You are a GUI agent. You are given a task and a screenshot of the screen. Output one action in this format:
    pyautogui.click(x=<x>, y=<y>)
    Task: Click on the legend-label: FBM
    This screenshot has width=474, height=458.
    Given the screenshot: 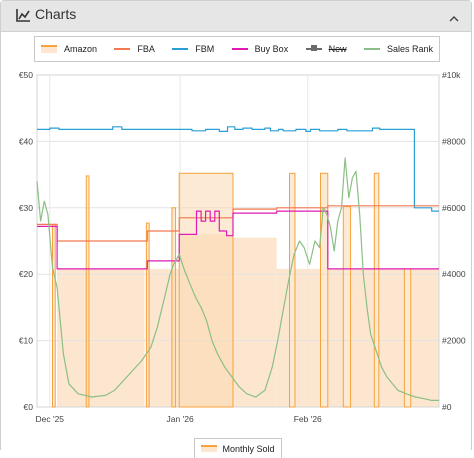 What is the action you would take?
    pyautogui.click(x=205, y=49)
    